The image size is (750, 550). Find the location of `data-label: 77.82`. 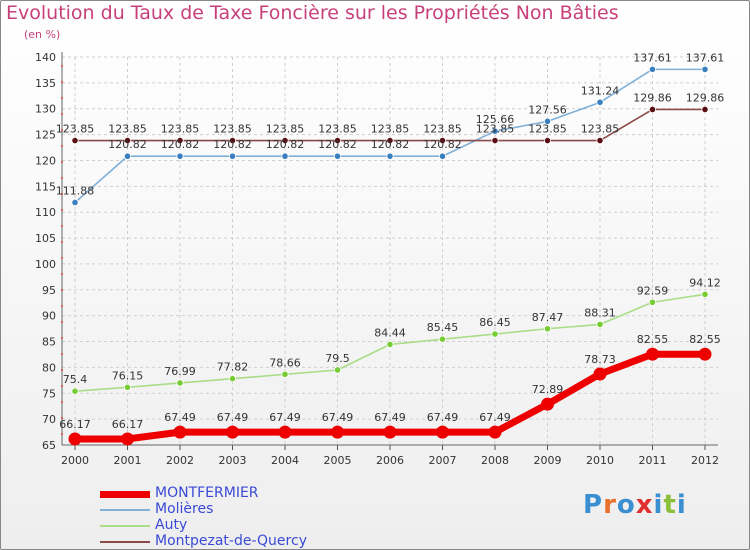

data-label: 77.82 is located at coordinates (233, 367).